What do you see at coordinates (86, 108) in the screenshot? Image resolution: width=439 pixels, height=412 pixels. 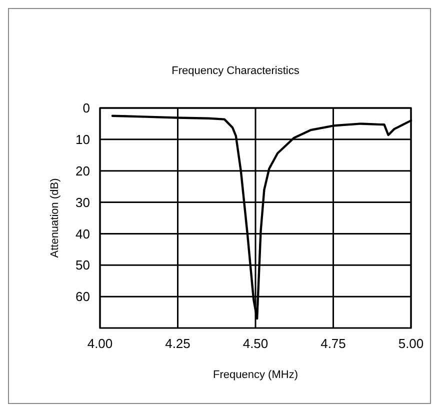 I see `y-tick-label: 0` at bounding box center [86, 108].